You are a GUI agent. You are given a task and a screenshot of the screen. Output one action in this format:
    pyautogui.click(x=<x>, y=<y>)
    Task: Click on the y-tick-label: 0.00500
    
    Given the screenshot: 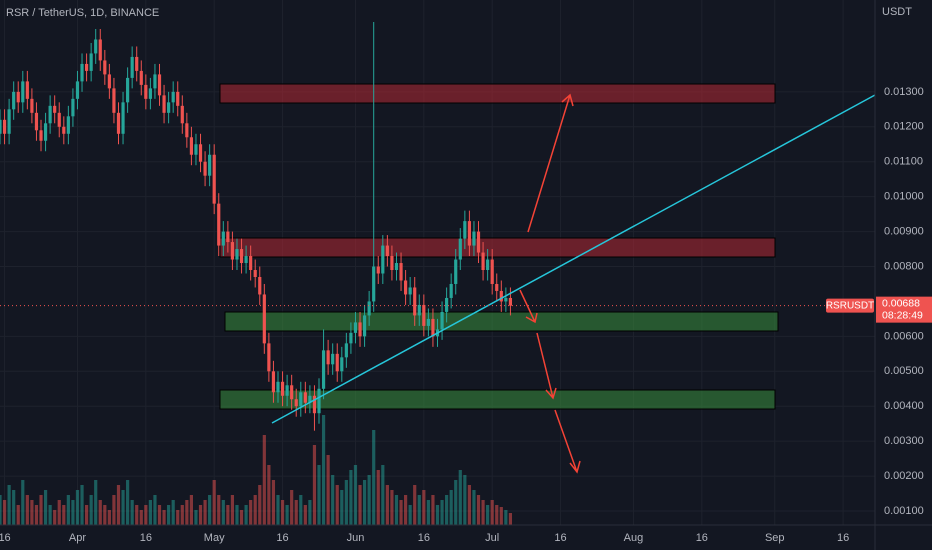 What is the action you would take?
    pyautogui.click(x=904, y=371)
    